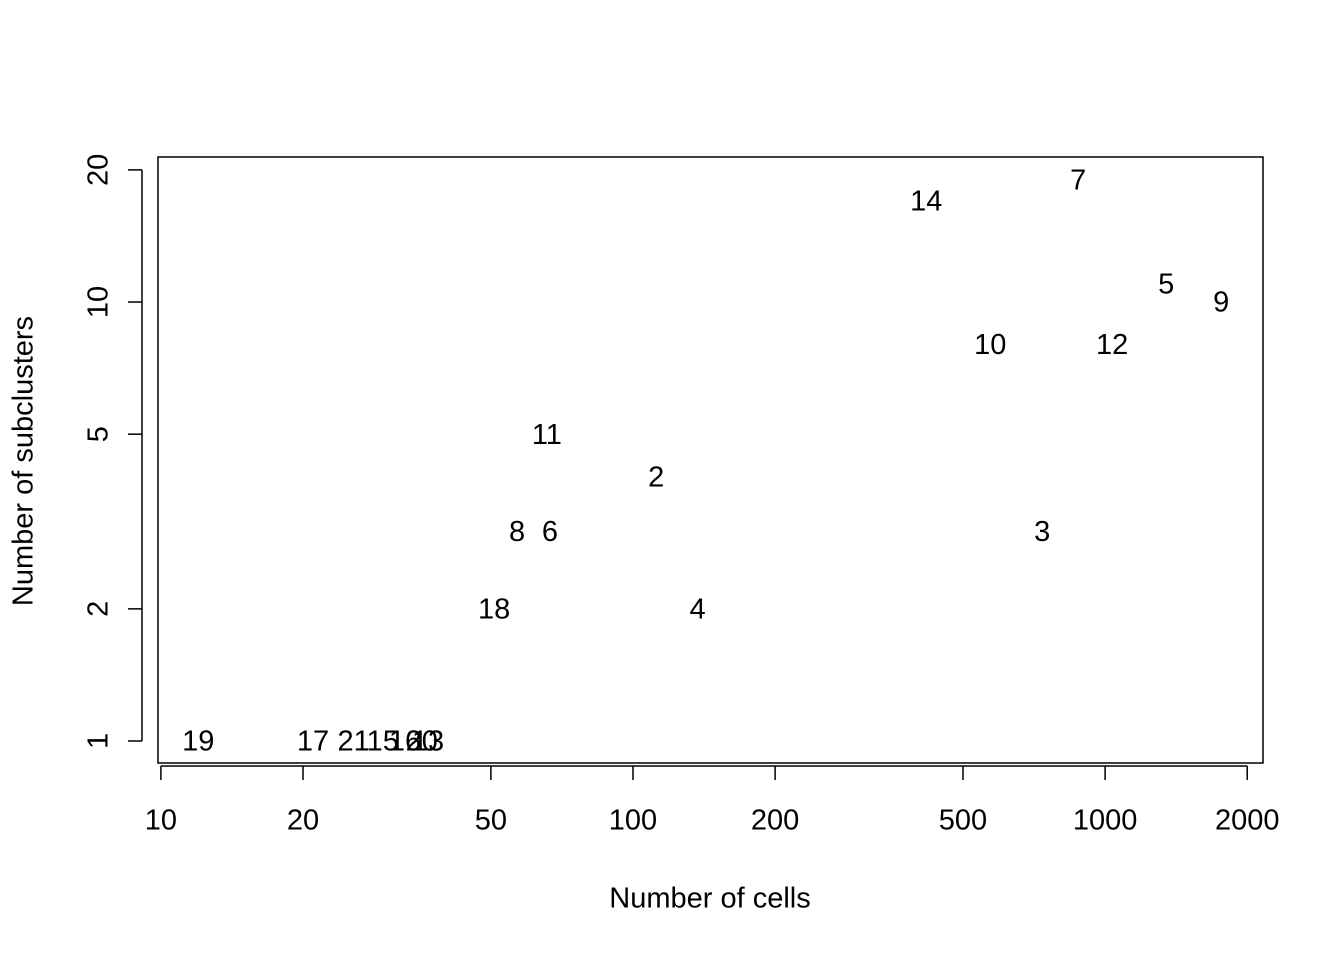 Image resolution: width=1344 pixels, height=960 pixels. Describe the element at coordinates (353, 742) in the screenshot. I see `point-label: 21` at that location.